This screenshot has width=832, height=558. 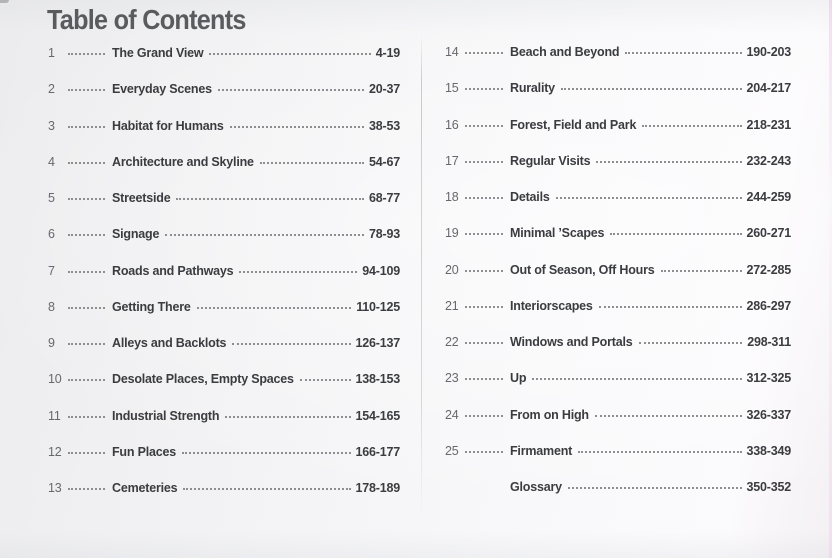 What do you see at coordinates (51, 234) in the screenshot?
I see `chapter-number: 6` at bounding box center [51, 234].